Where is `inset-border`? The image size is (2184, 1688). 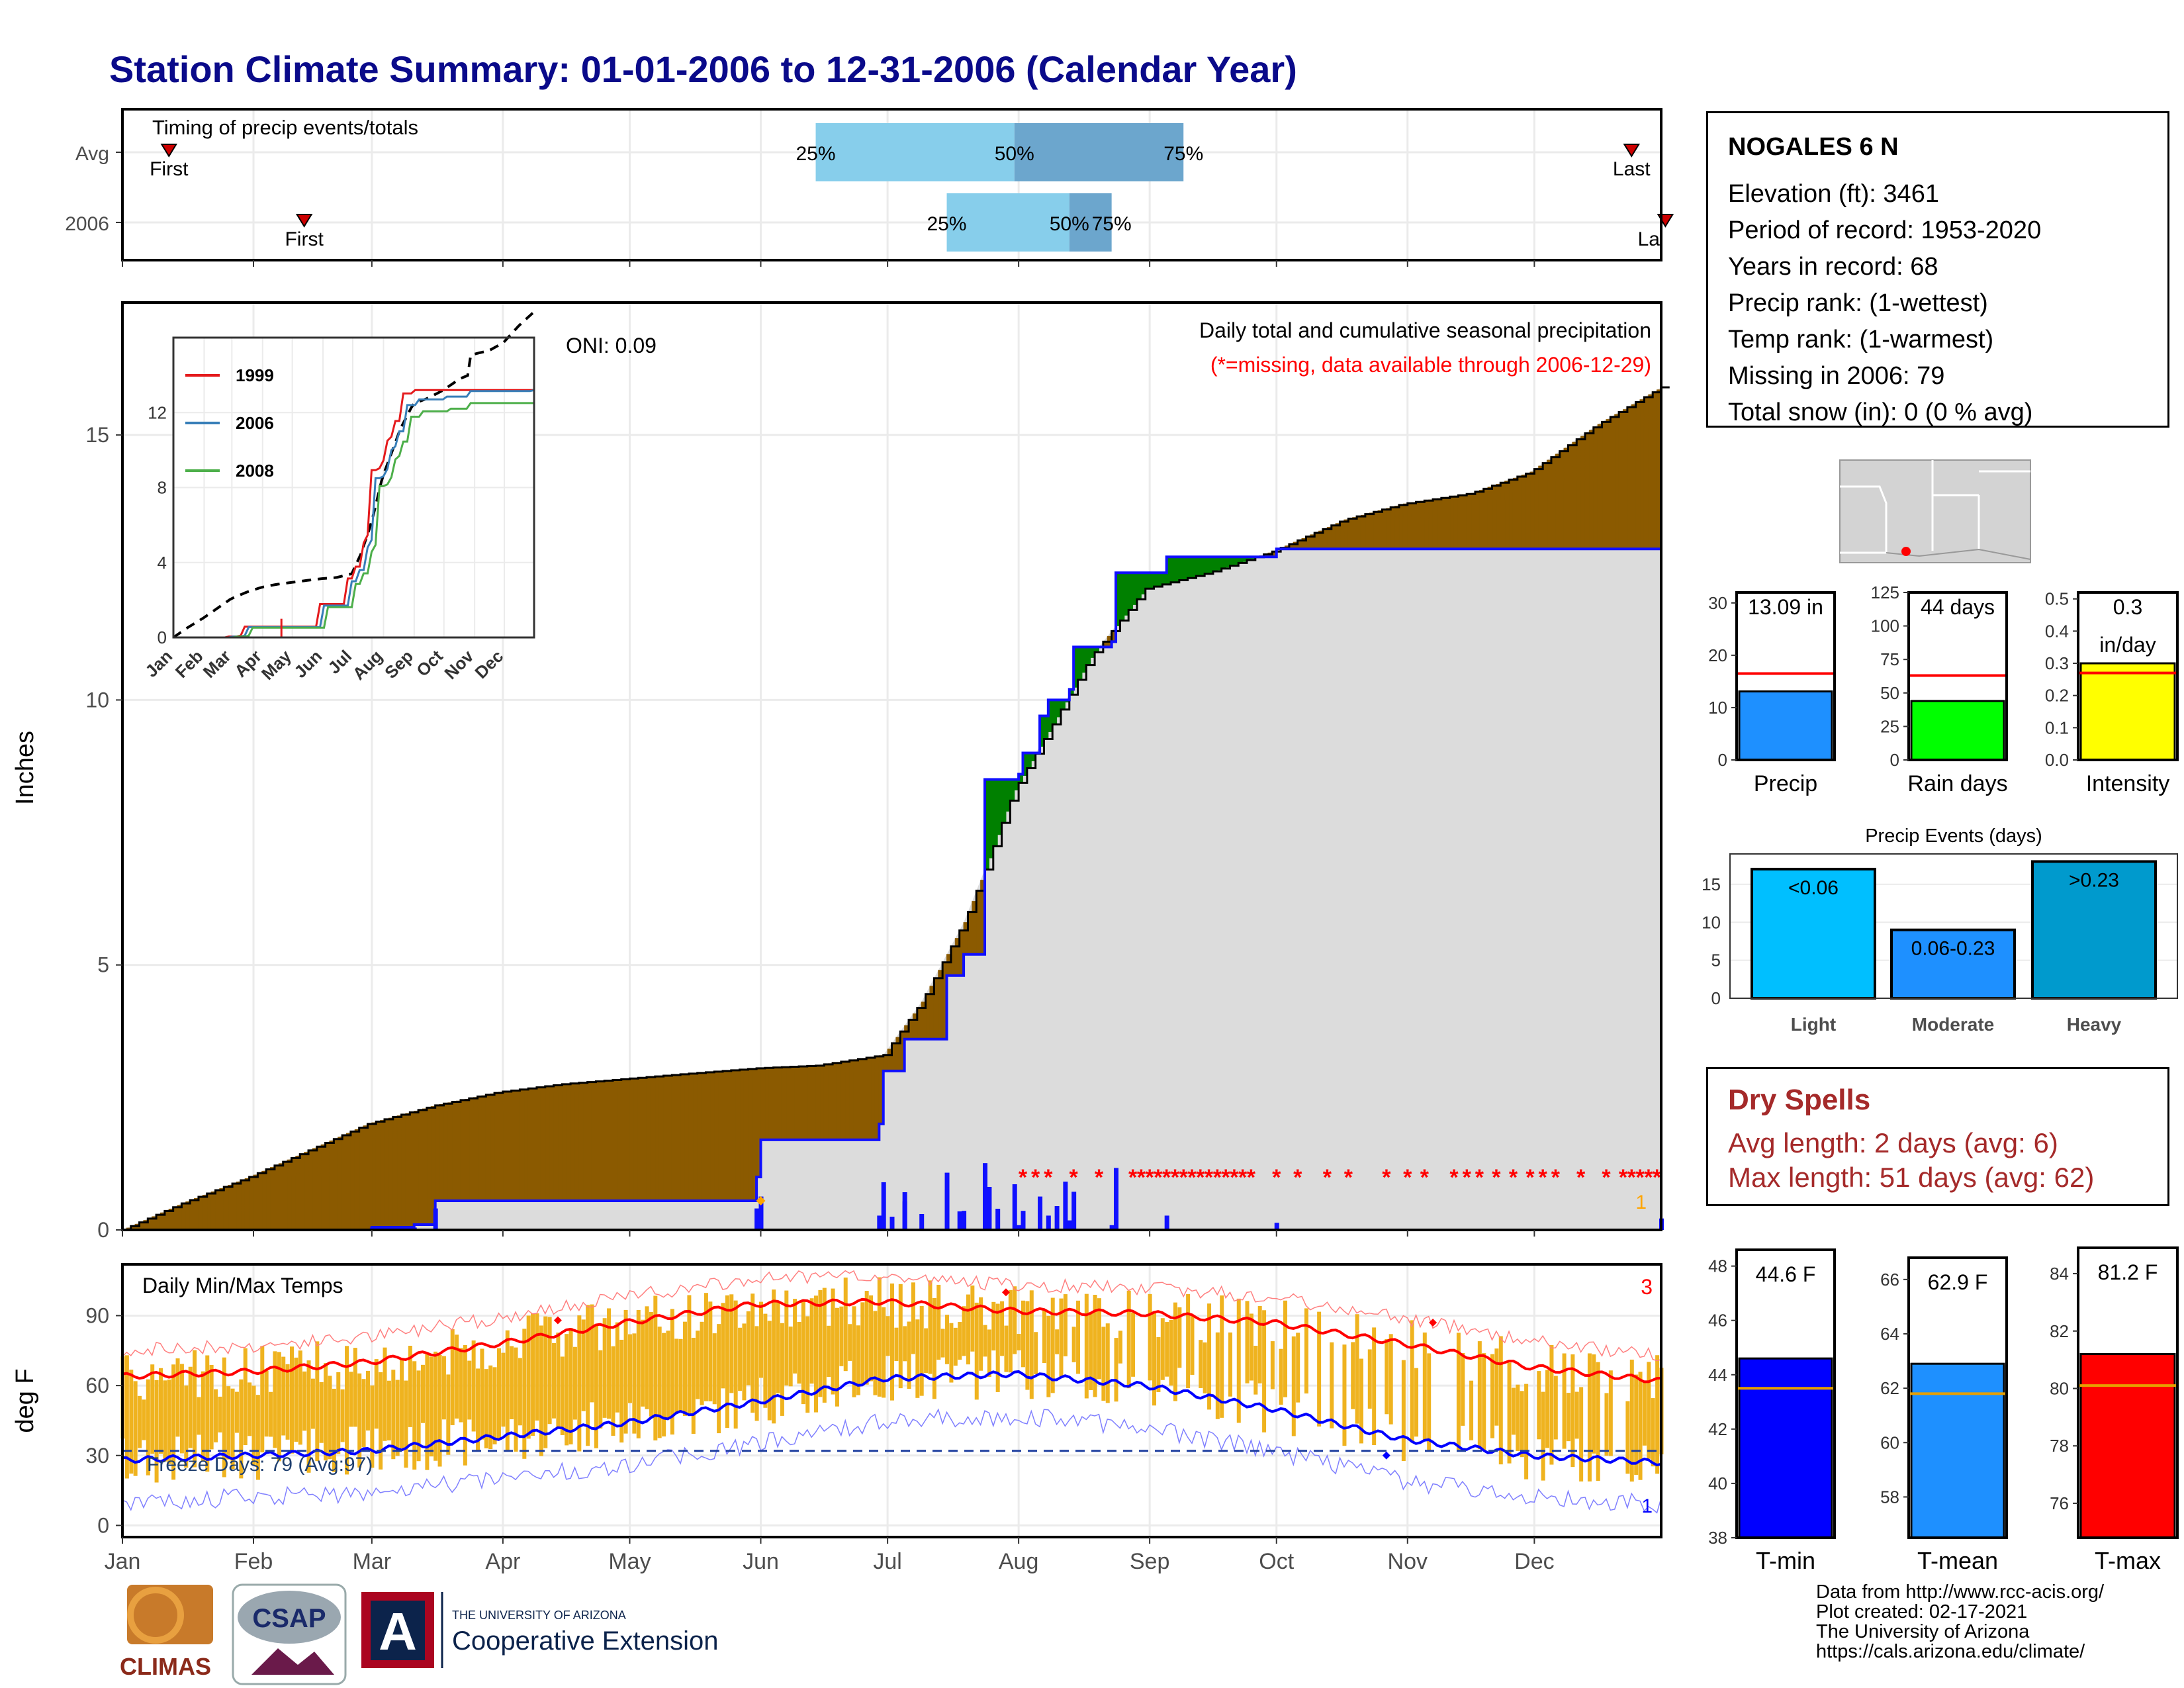
inset-border is located at coordinates (353, 487).